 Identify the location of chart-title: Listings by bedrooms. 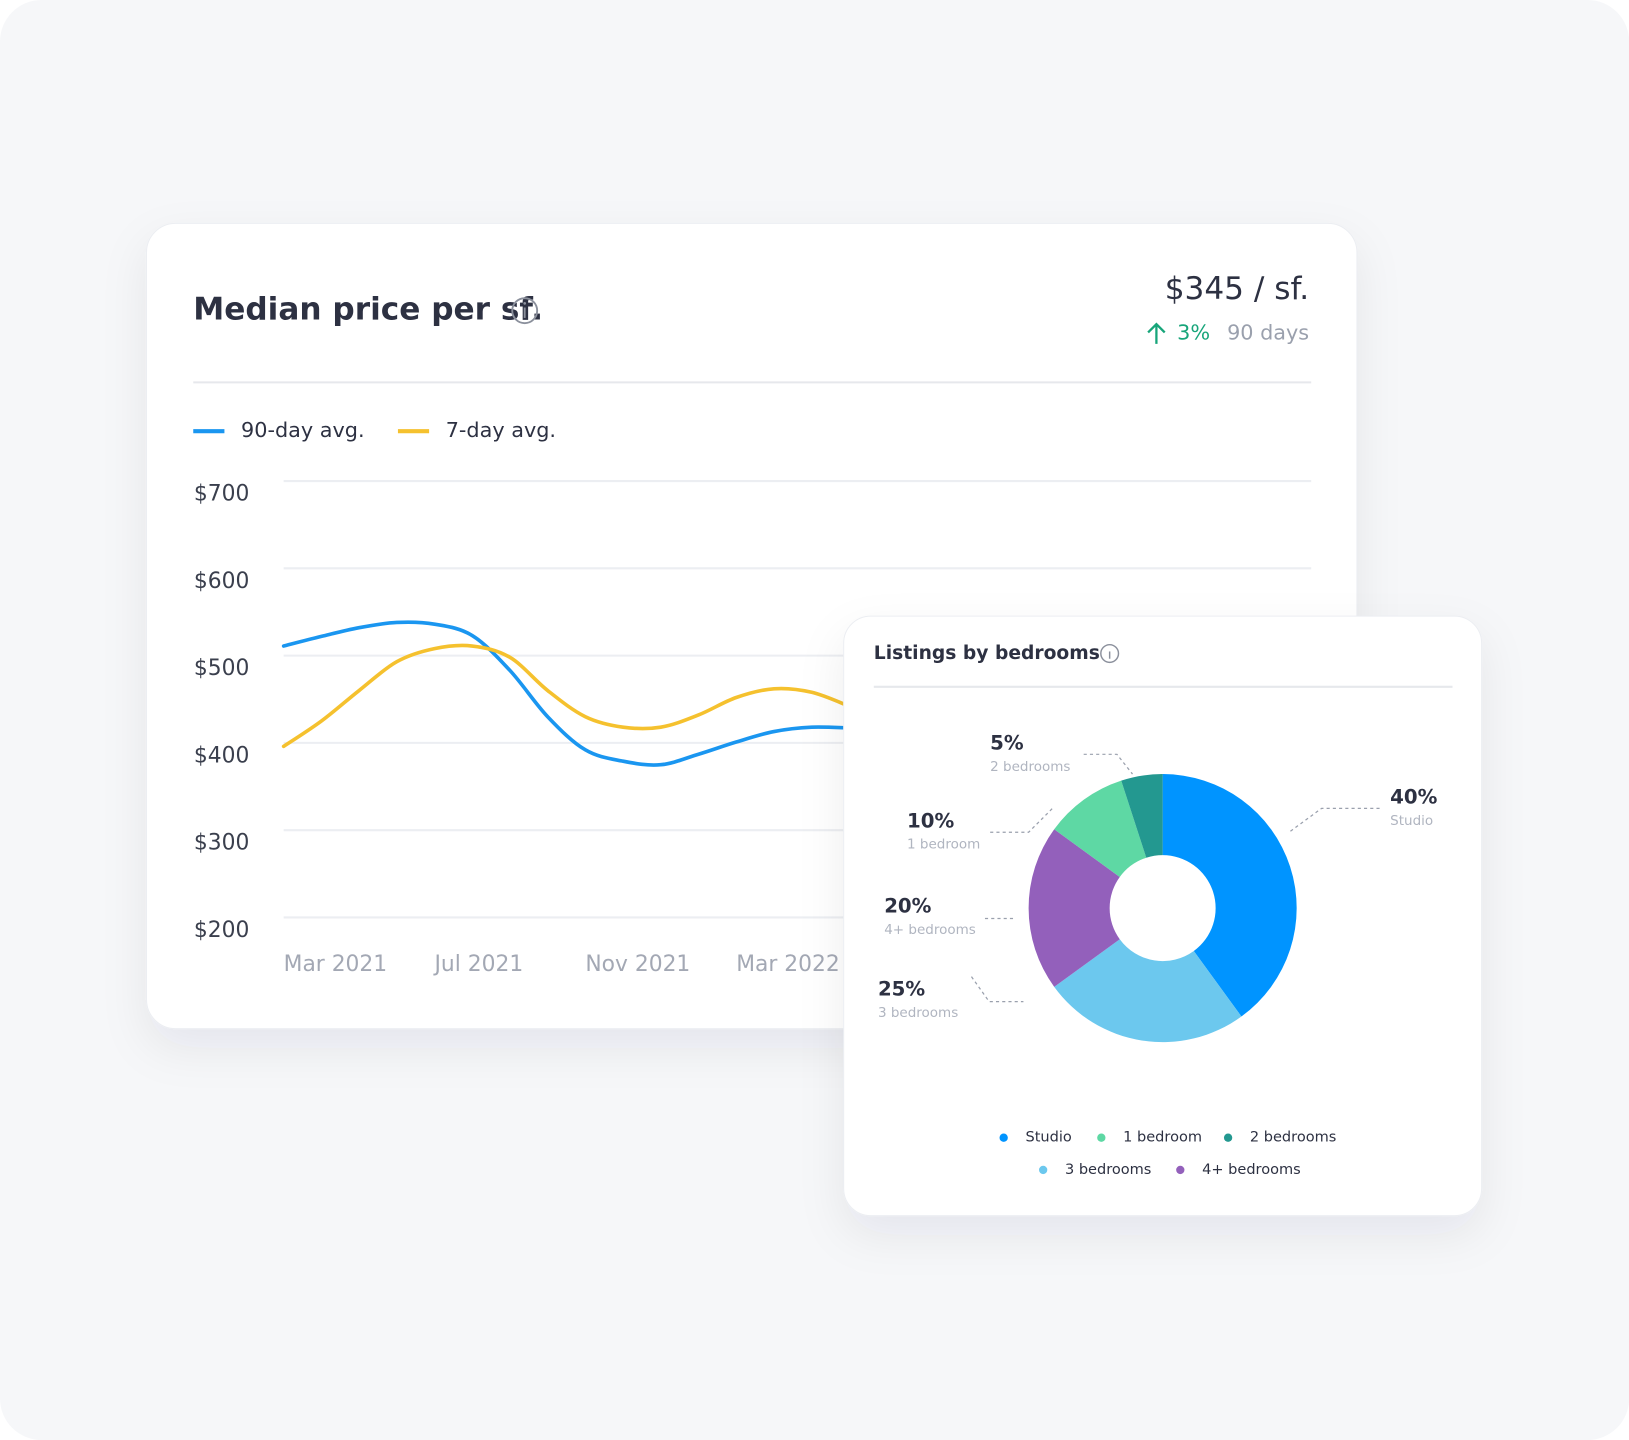
(987, 653).